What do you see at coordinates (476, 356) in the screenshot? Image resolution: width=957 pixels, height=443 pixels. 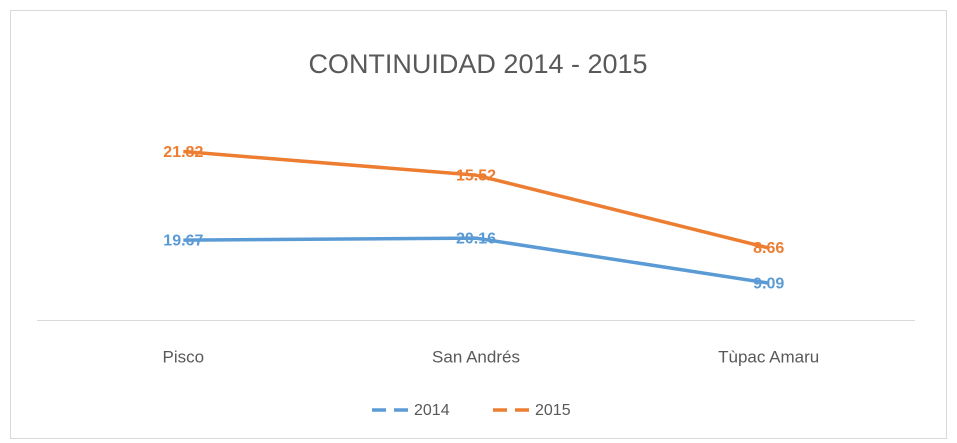 I see `x-tick-label: San Andrés` at bounding box center [476, 356].